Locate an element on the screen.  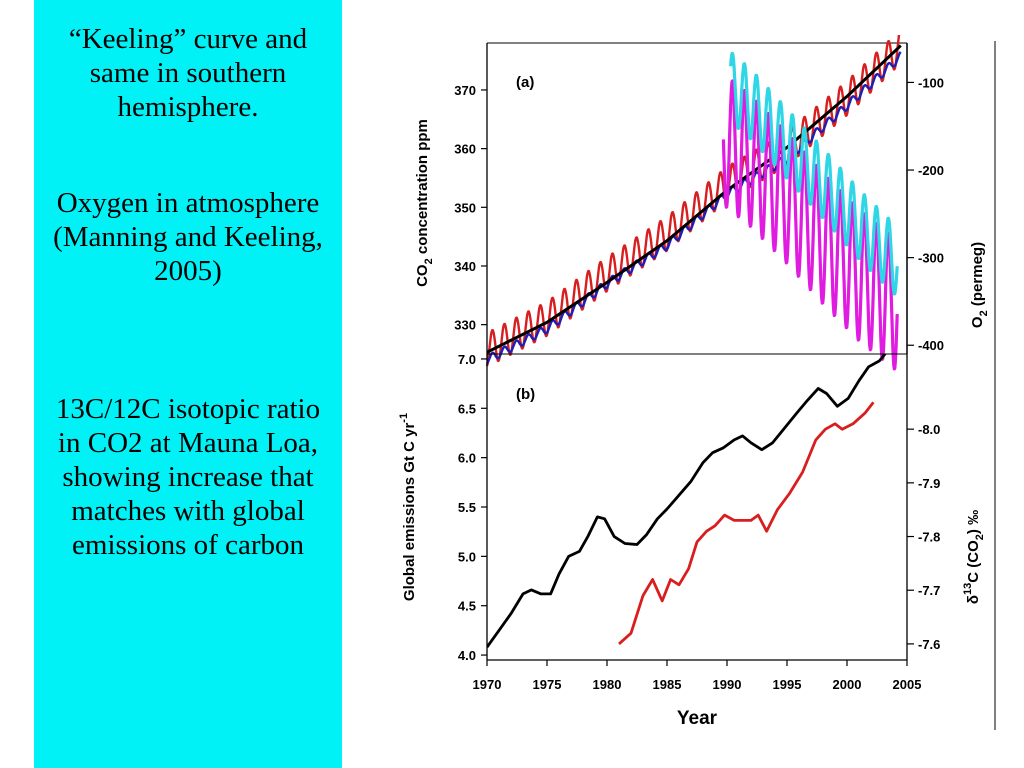
panel-b-left-axis-label-text: Global emissions Gt C yr is located at coordinates (409, 512).